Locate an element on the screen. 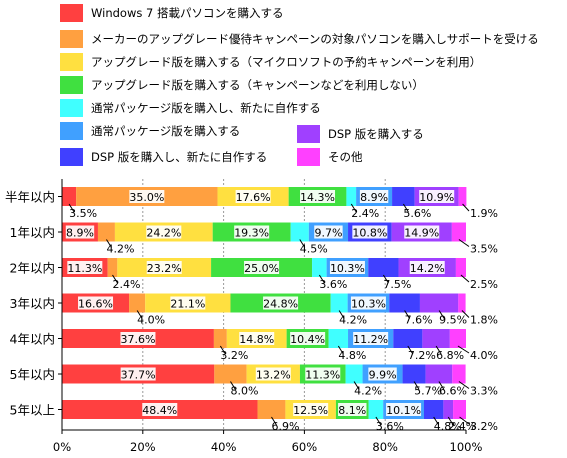  legend-item: その他 is located at coordinates (330, 157).